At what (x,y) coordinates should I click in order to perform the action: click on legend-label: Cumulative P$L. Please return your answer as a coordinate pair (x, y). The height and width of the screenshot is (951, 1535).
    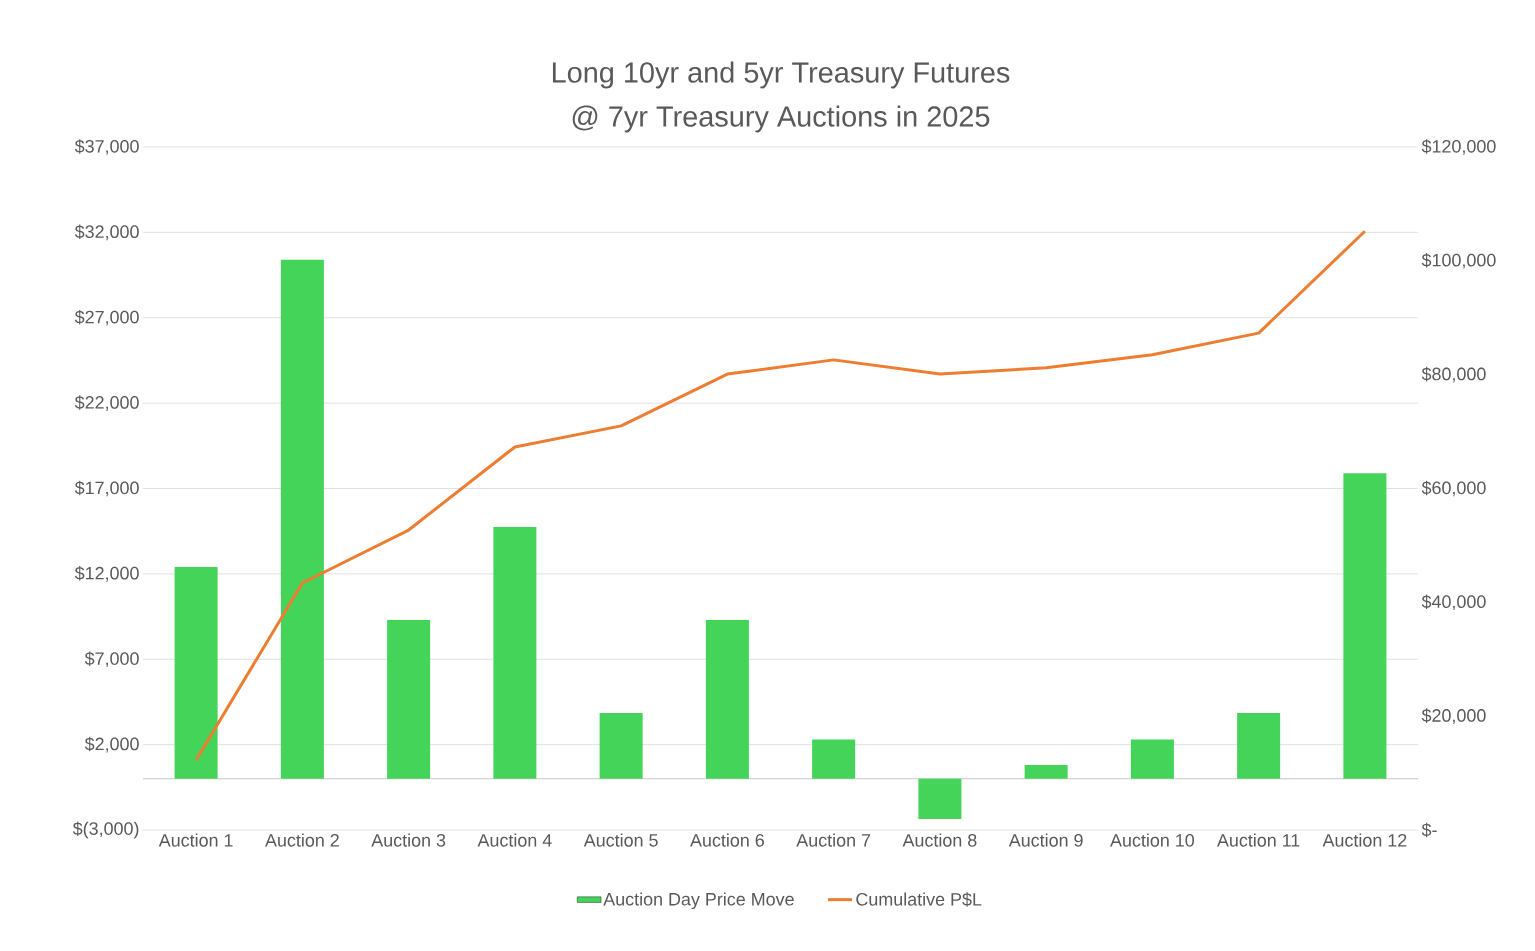
    Looking at the image, I should click on (919, 899).